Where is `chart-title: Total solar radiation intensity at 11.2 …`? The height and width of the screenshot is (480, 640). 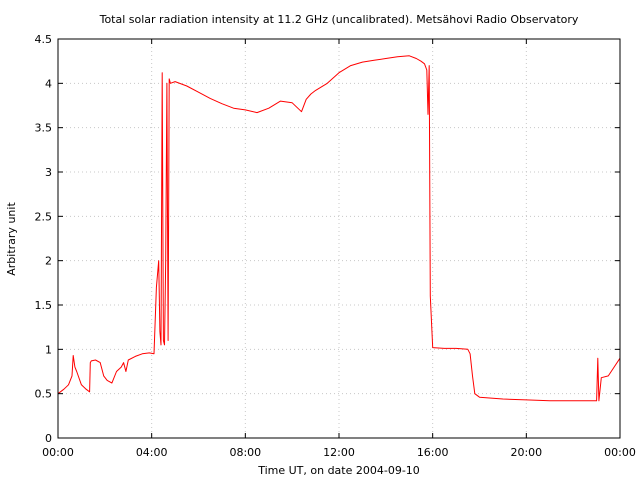 chart-title: Total solar radiation intensity at 11.2 … is located at coordinates (339, 19).